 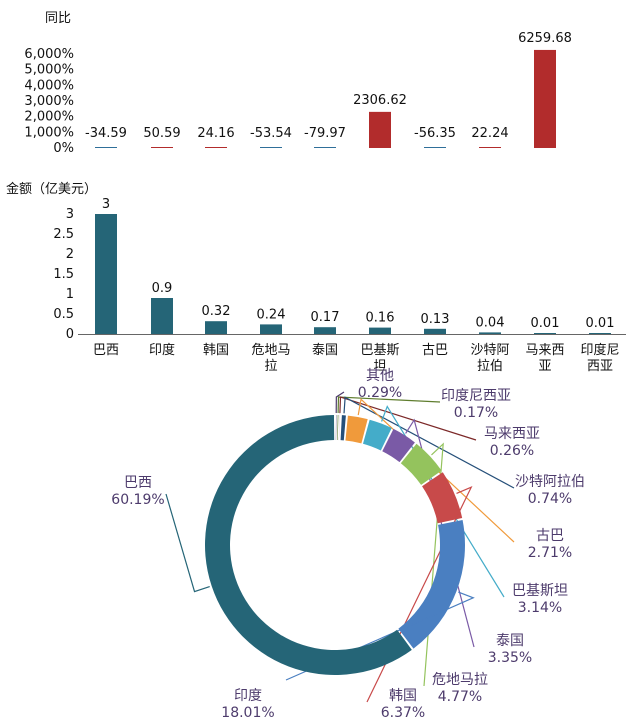 What do you see at coordinates (63, 274) in the screenshot?
I see `bottom-y-tick: 1.5` at bounding box center [63, 274].